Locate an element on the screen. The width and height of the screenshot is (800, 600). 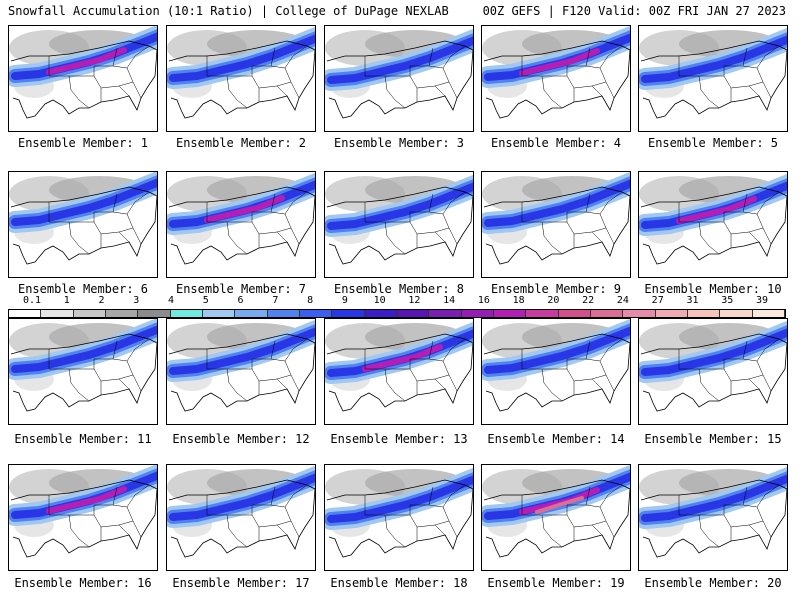
colorbar-tick-label: 27 is located at coordinates (657, 300).